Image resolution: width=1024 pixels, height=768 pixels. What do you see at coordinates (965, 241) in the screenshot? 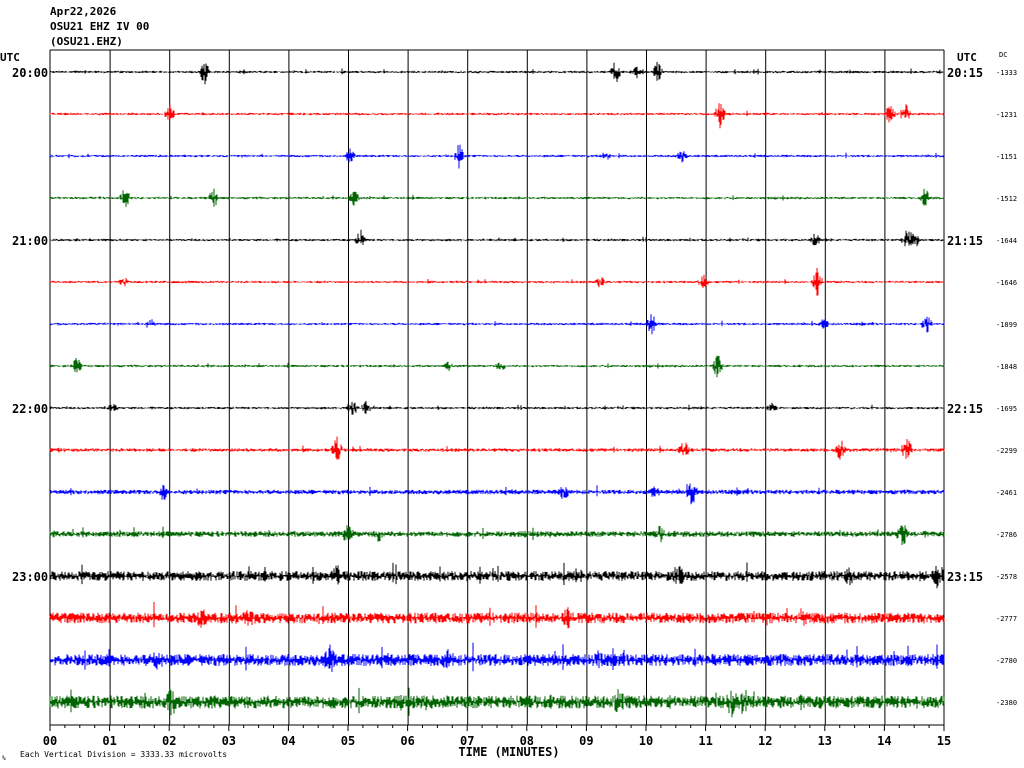
I see `trace-right-time-label: 21:15` at bounding box center [965, 241].